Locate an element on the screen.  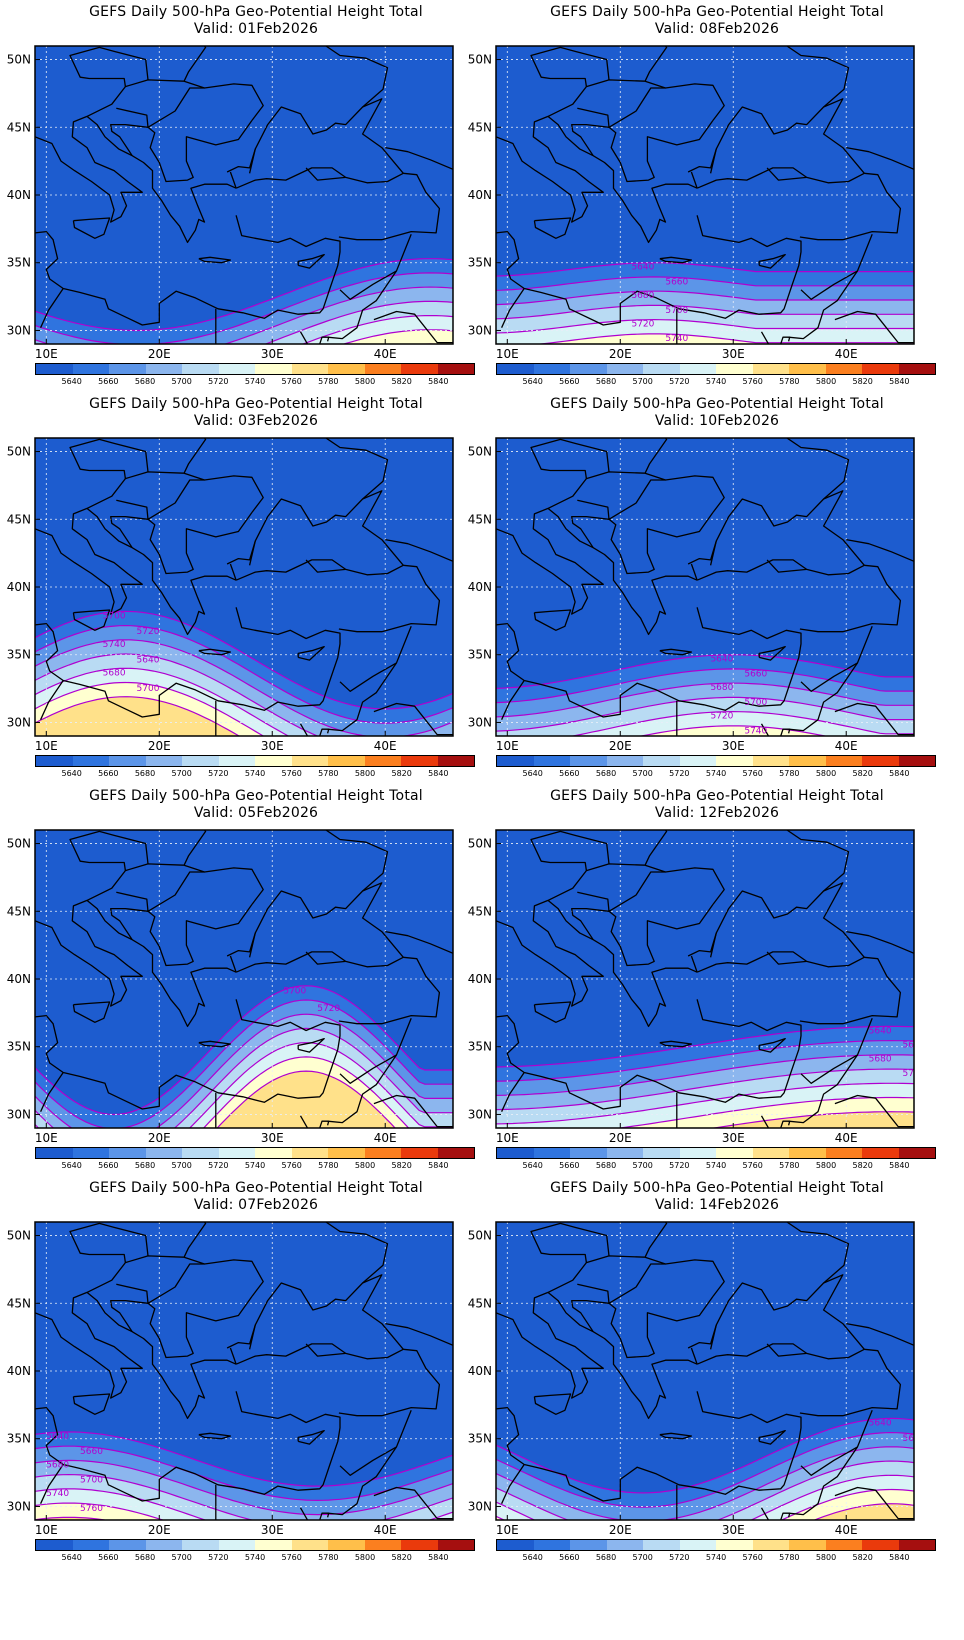
lat-tick-label: 30N is located at coordinates (480, 1114).